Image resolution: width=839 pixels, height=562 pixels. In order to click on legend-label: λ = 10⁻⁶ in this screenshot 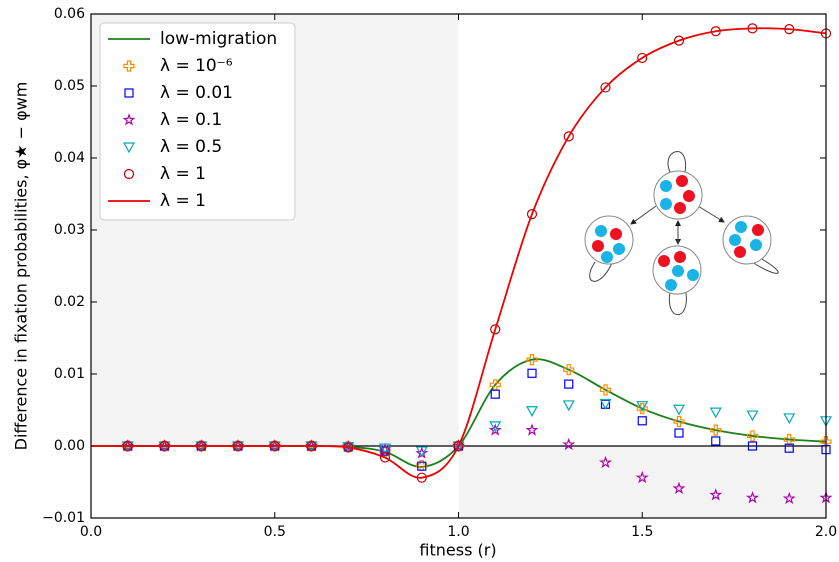, I will do `click(196, 66)`.